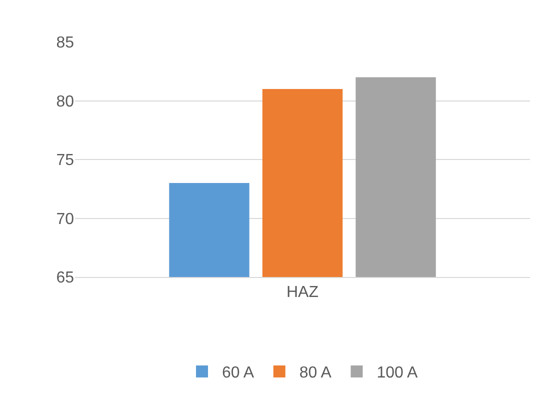 The width and height of the screenshot is (550, 400). What do you see at coordinates (65, 219) in the screenshot?
I see `y-tick-label: 70` at bounding box center [65, 219].